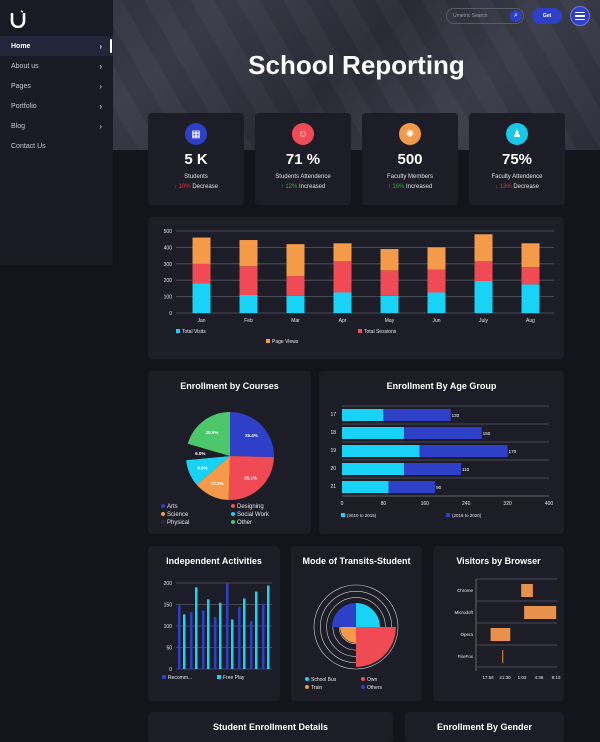 Image resolution: width=600 pixels, height=742 pixels. I want to click on sidebar-item-home: Home ›, so click(56, 46).